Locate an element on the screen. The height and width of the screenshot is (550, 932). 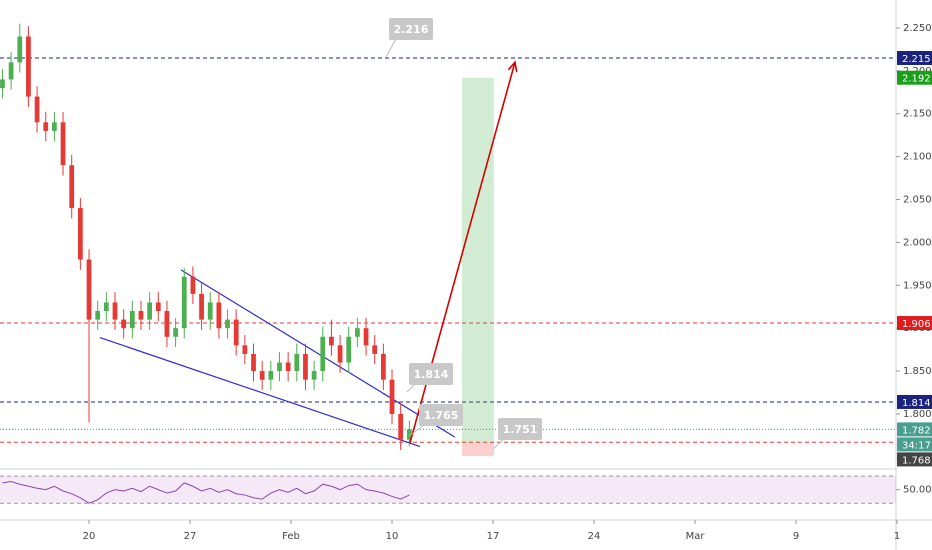
arrow-head is located at coordinates (512, 66).